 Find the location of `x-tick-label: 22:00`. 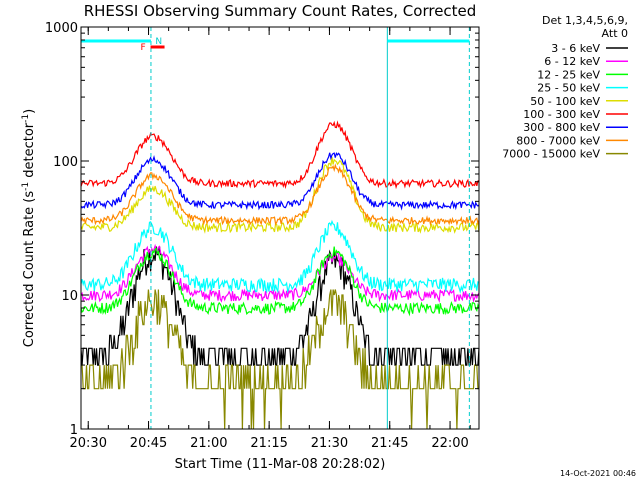

x-tick-label: 22:00 is located at coordinates (449, 443).